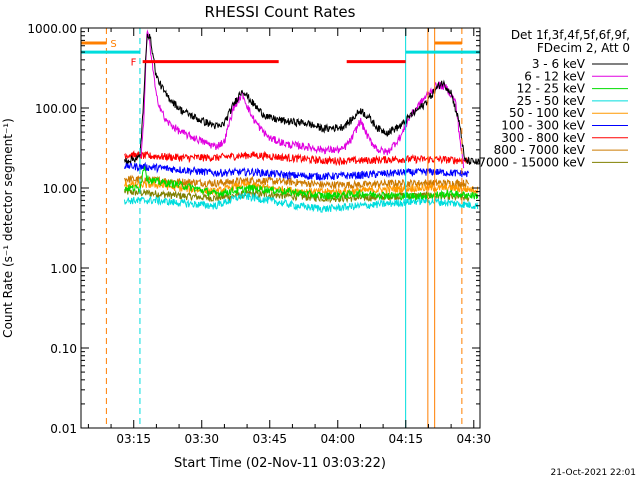 The width and height of the screenshot is (640, 480). Describe the element at coordinates (531, 162) in the screenshot. I see `legend-label-8: 7000 - 15000 keV` at that location.